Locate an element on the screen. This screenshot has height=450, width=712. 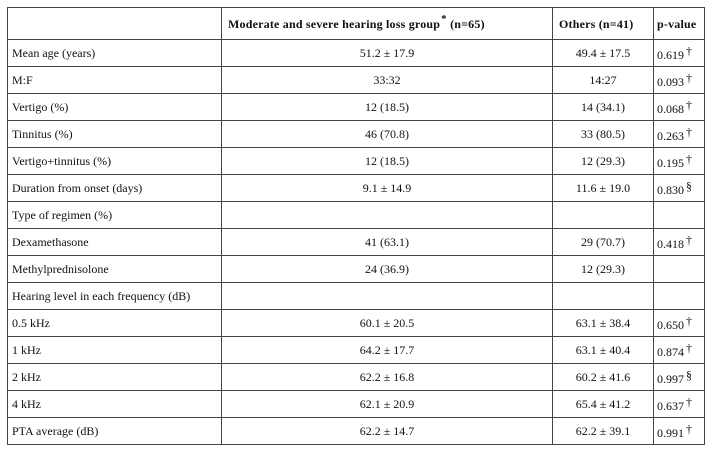
table-row: 2 kHz 62.2 ± 16.8 60.2 ± 41.6 0.997 § is located at coordinates (356, 377).